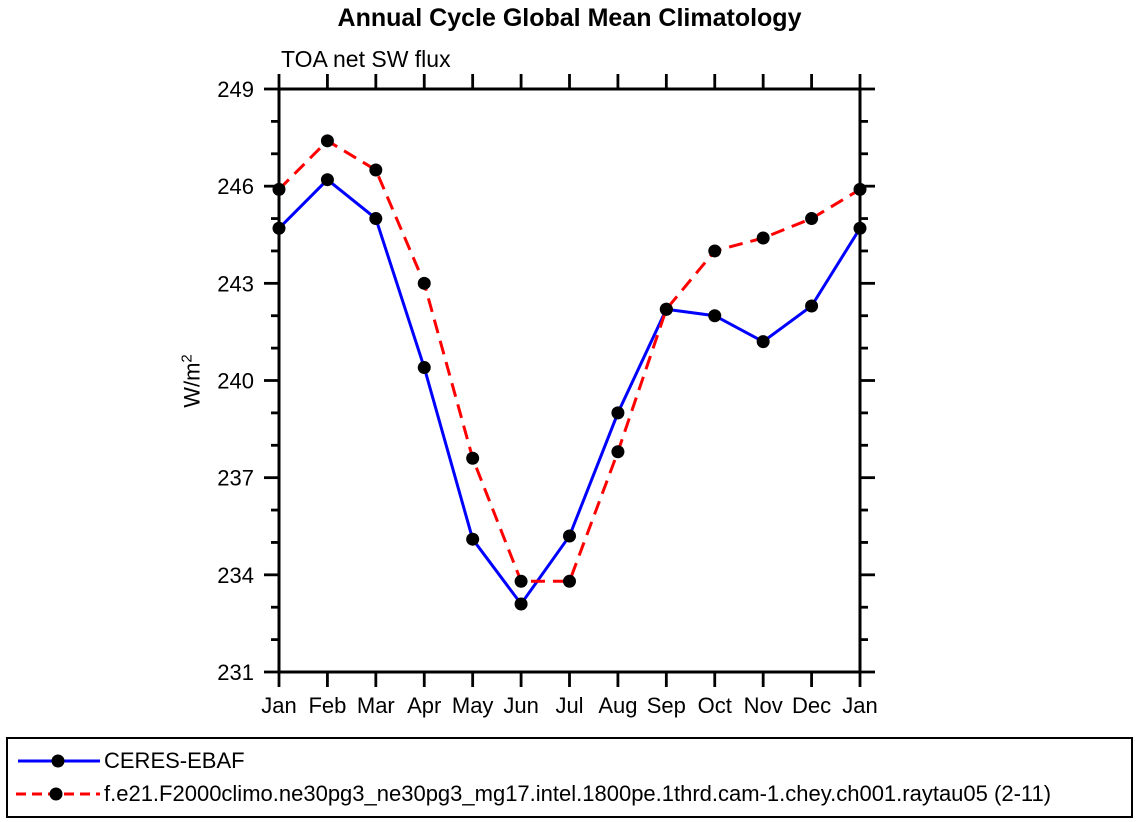 The height and width of the screenshot is (822, 1138). What do you see at coordinates (811, 705) in the screenshot?
I see `x-tick-label: Dec` at bounding box center [811, 705].